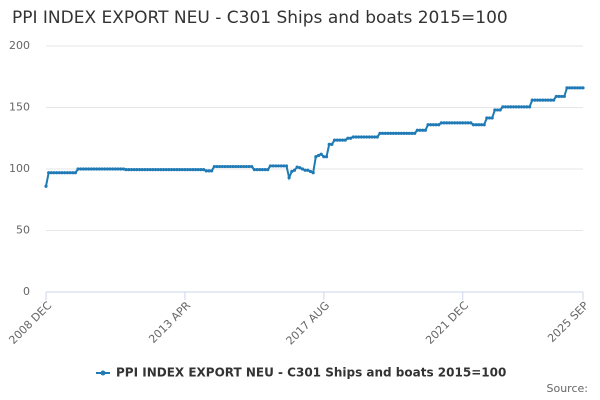 This screenshot has height=400, width=600. I want to click on x-tick-label: 2025 SEP, so click(568, 322).